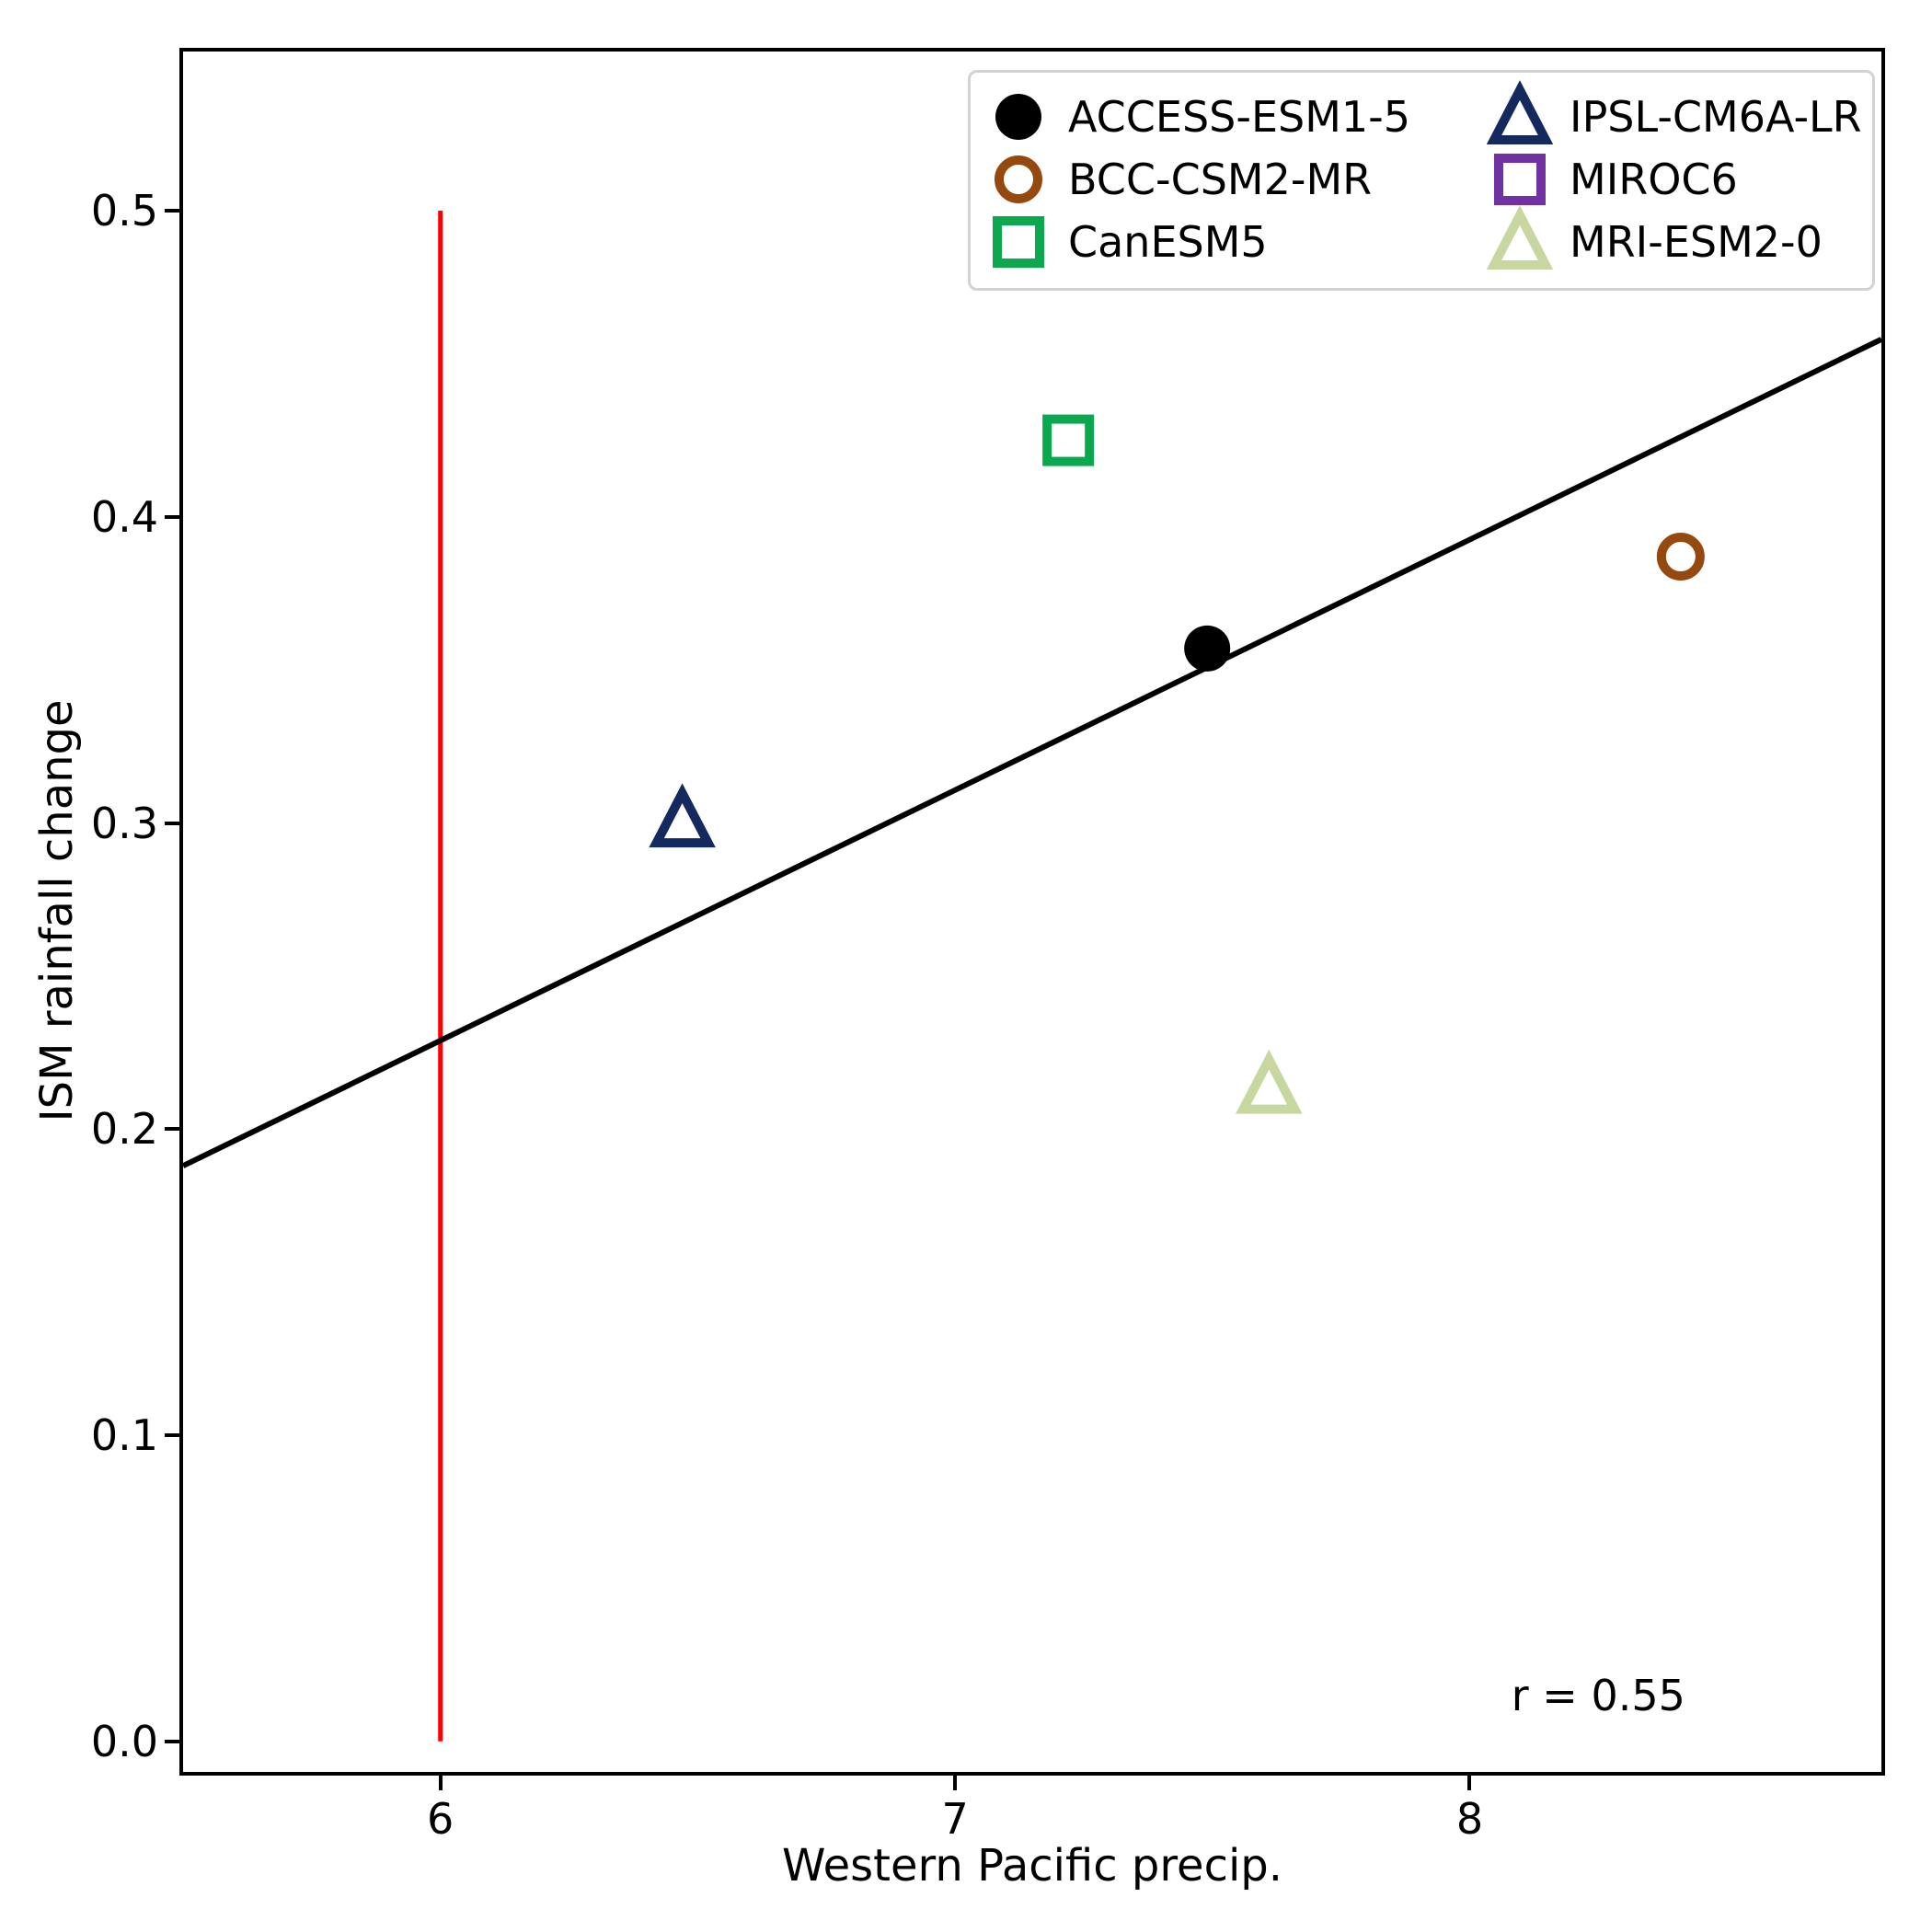  I want to click on y-tick-label-0.4: 0.4, so click(124, 516).